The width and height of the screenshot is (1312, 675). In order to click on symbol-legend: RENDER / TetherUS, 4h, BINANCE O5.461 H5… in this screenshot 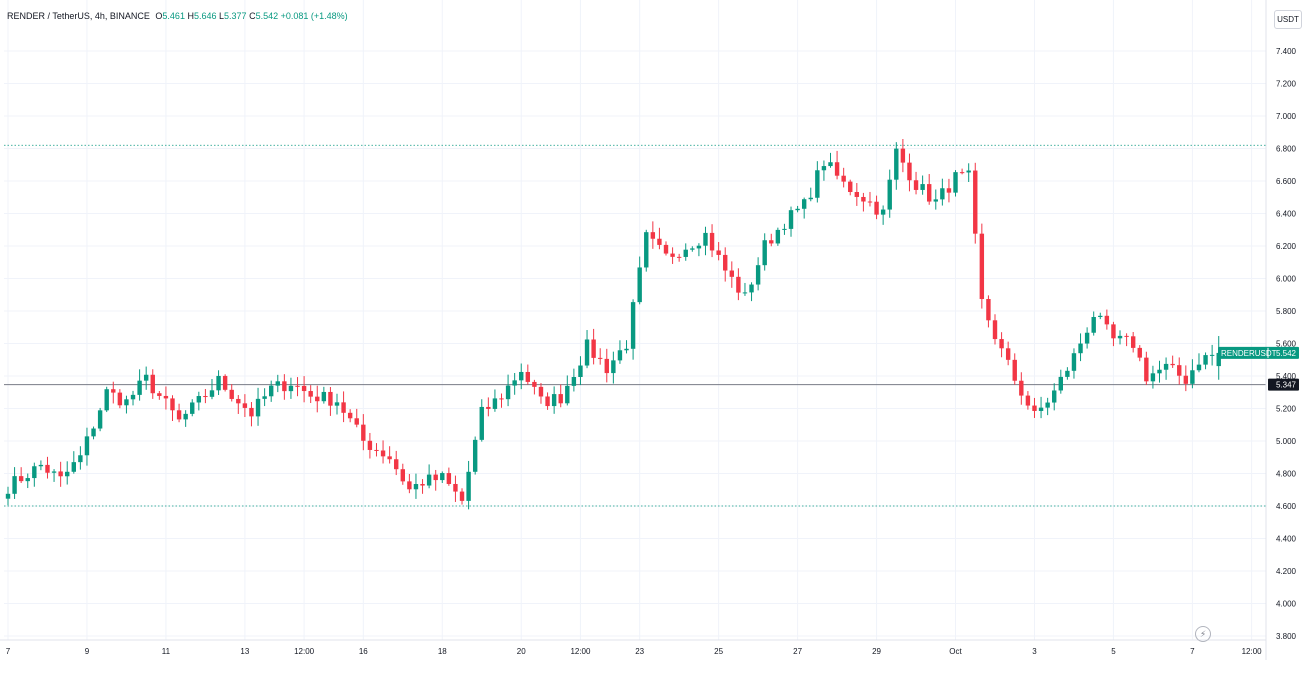, I will do `click(177, 16)`.